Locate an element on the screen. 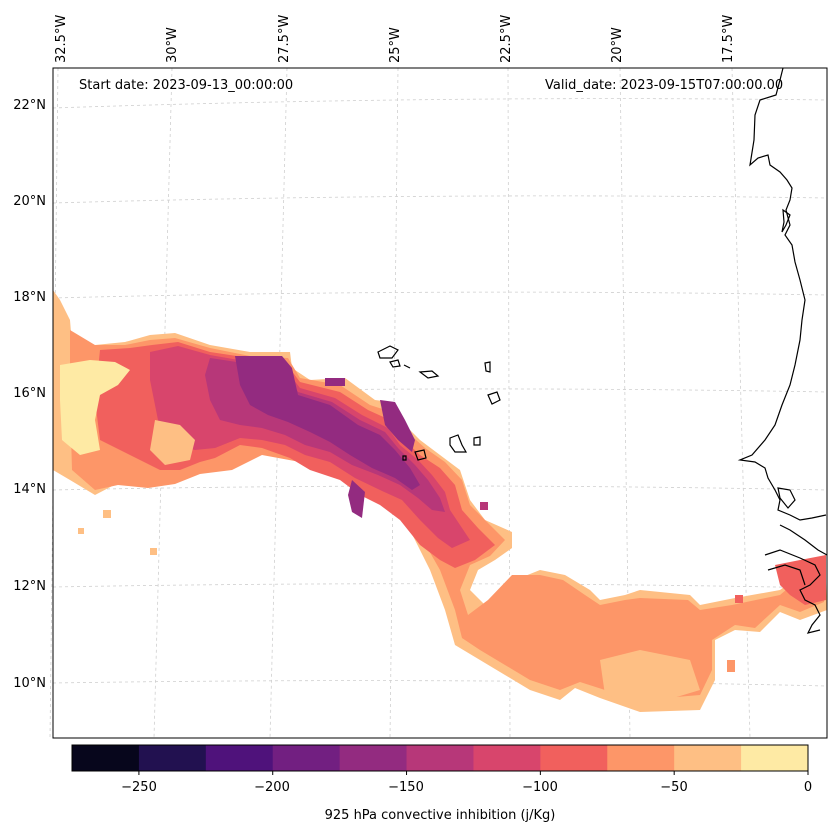  cin-region-purple is located at coordinates (327, 423).